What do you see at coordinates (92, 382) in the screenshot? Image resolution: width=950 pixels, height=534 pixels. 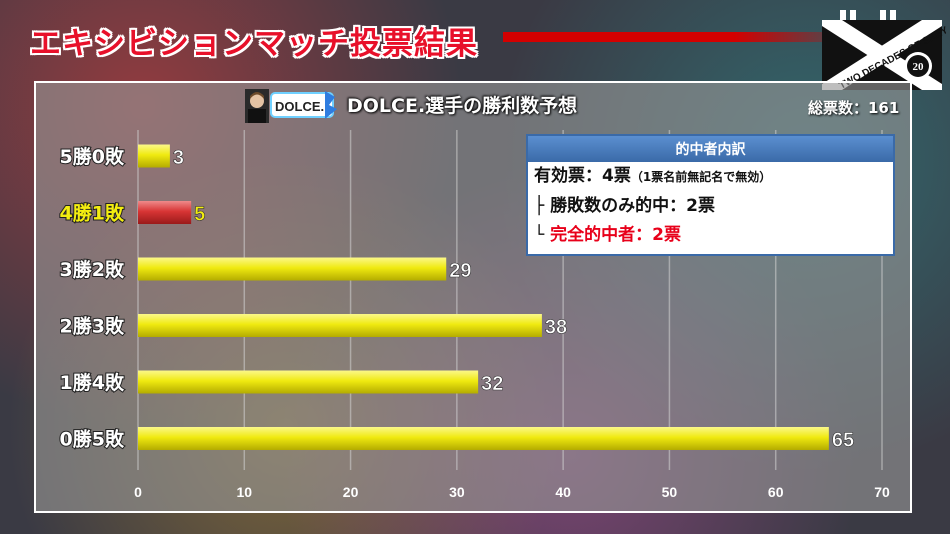 I see `category-label: 1勝4敗` at bounding box center [92, 382].